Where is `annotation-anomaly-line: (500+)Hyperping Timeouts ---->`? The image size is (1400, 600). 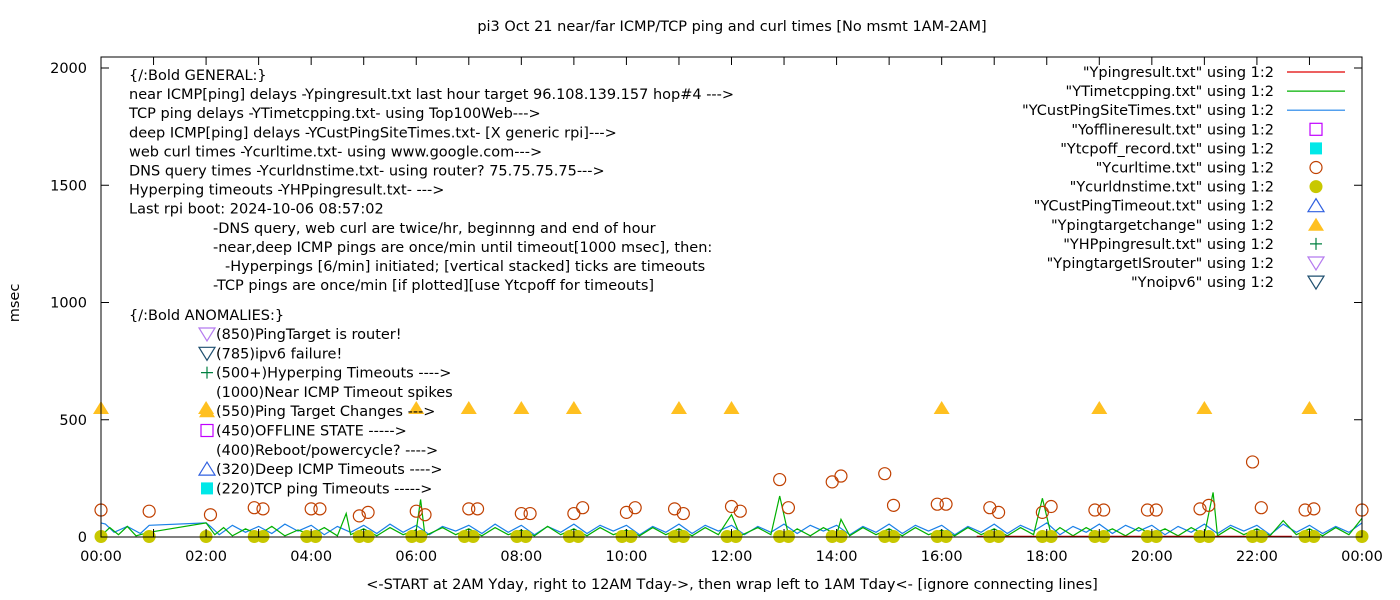
annotation-anomaly-line: (500+)Hyperping Timeouts ----> is located at coordinates (333, 374).